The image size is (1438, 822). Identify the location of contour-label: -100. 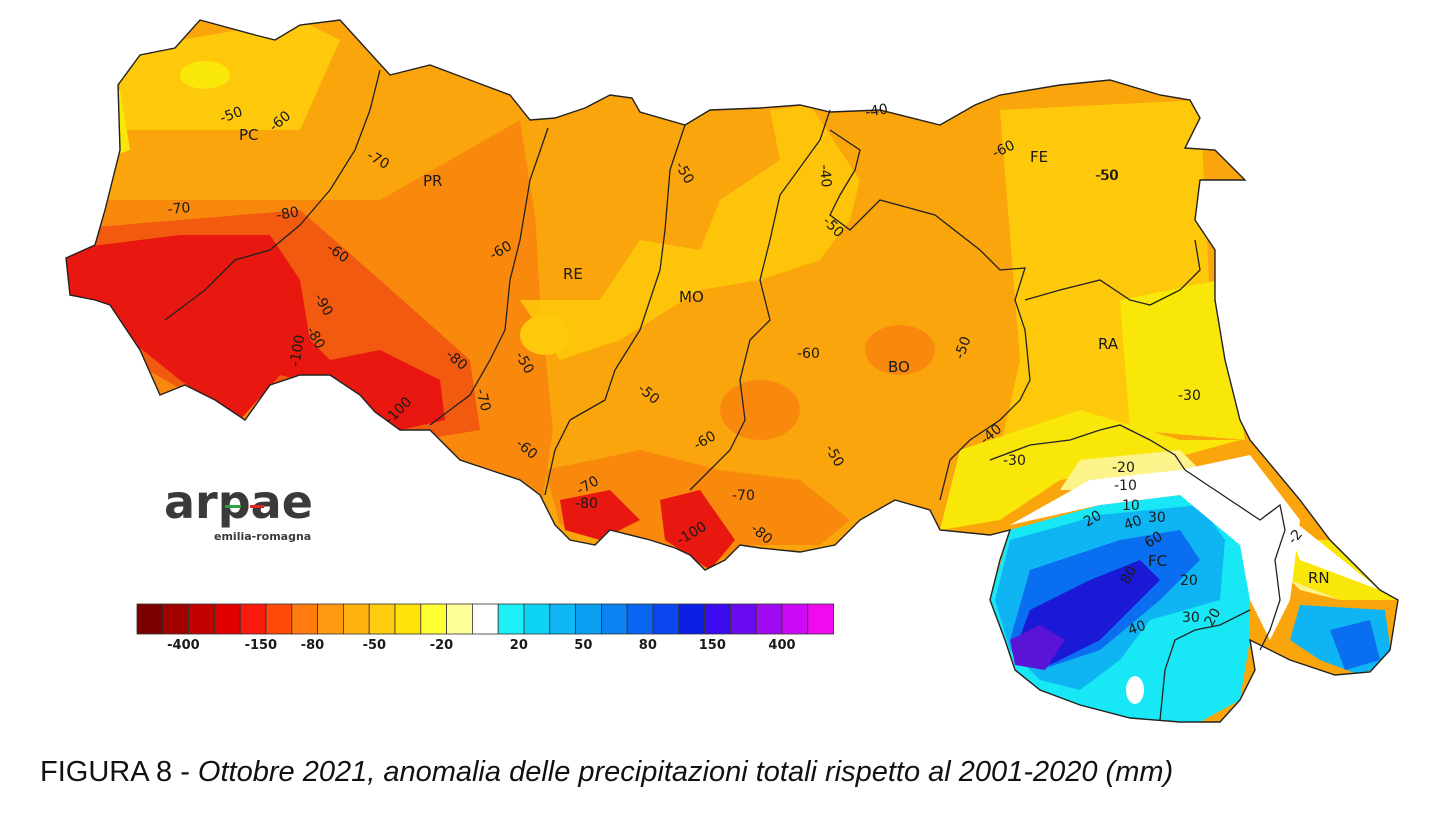
(297, 351).